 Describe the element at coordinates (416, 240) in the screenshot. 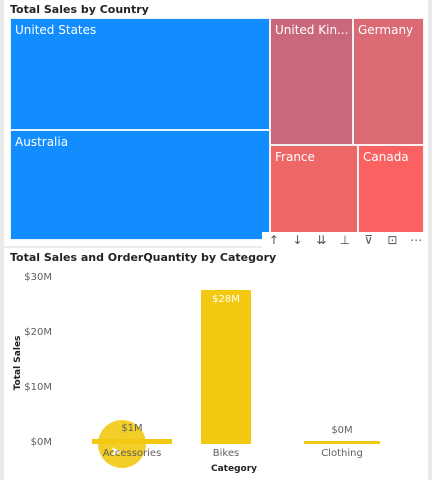

I see `more-options-icon: ⋯` at that location.